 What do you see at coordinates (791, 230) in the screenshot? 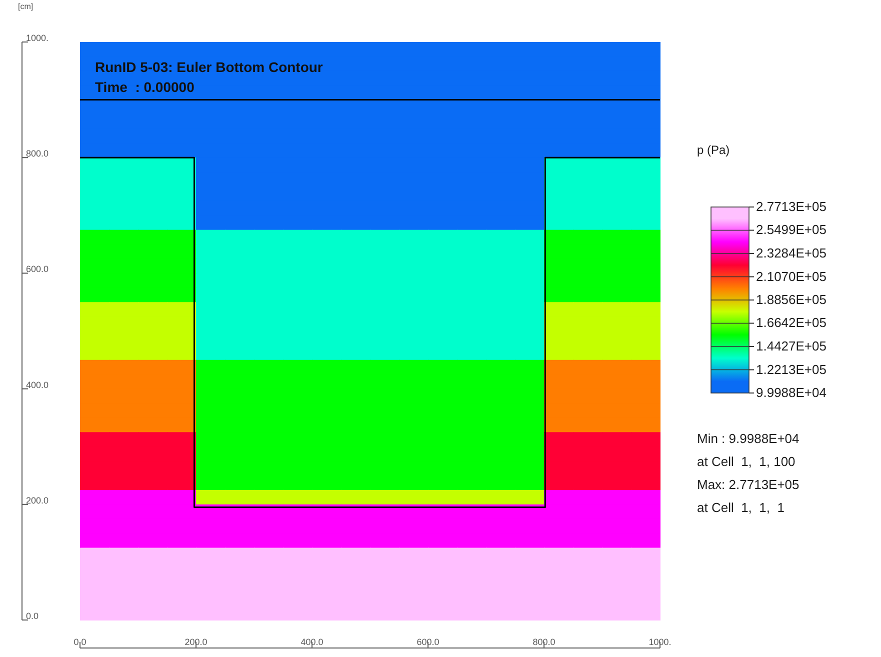
I see `color-bar-label: 2.5499E+05` at bounding box center [791, 230].